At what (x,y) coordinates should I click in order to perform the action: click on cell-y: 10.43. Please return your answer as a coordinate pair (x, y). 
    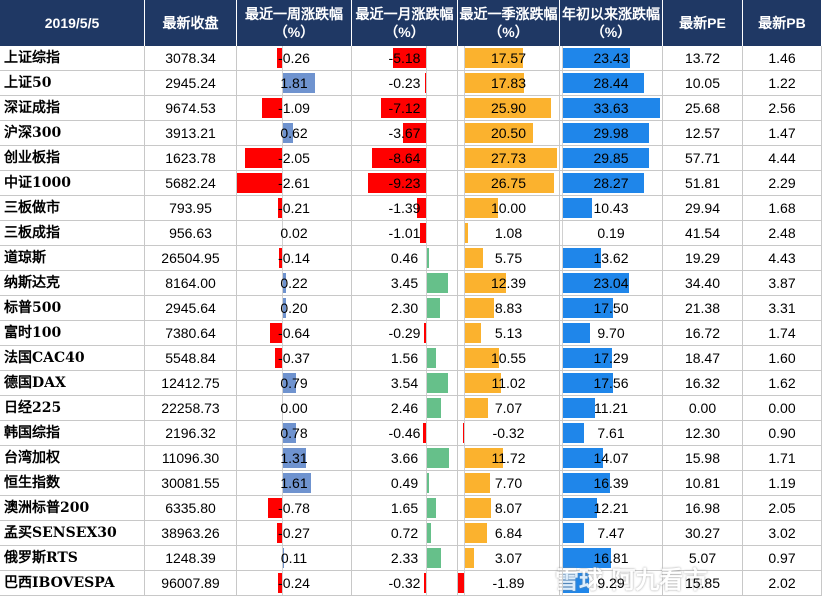
    Looking at the image, I should click on (611, 208).